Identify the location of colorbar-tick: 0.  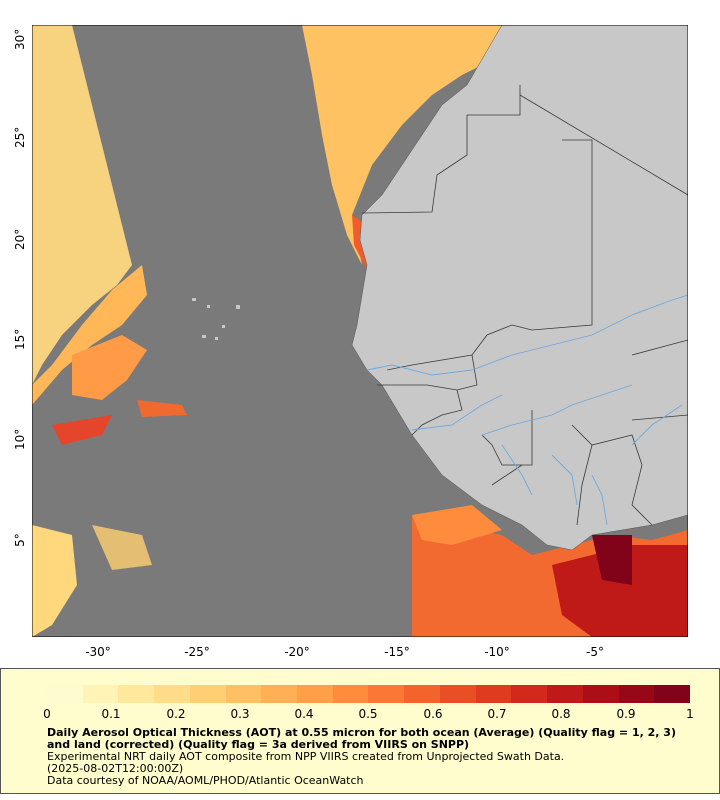
(47, 714).